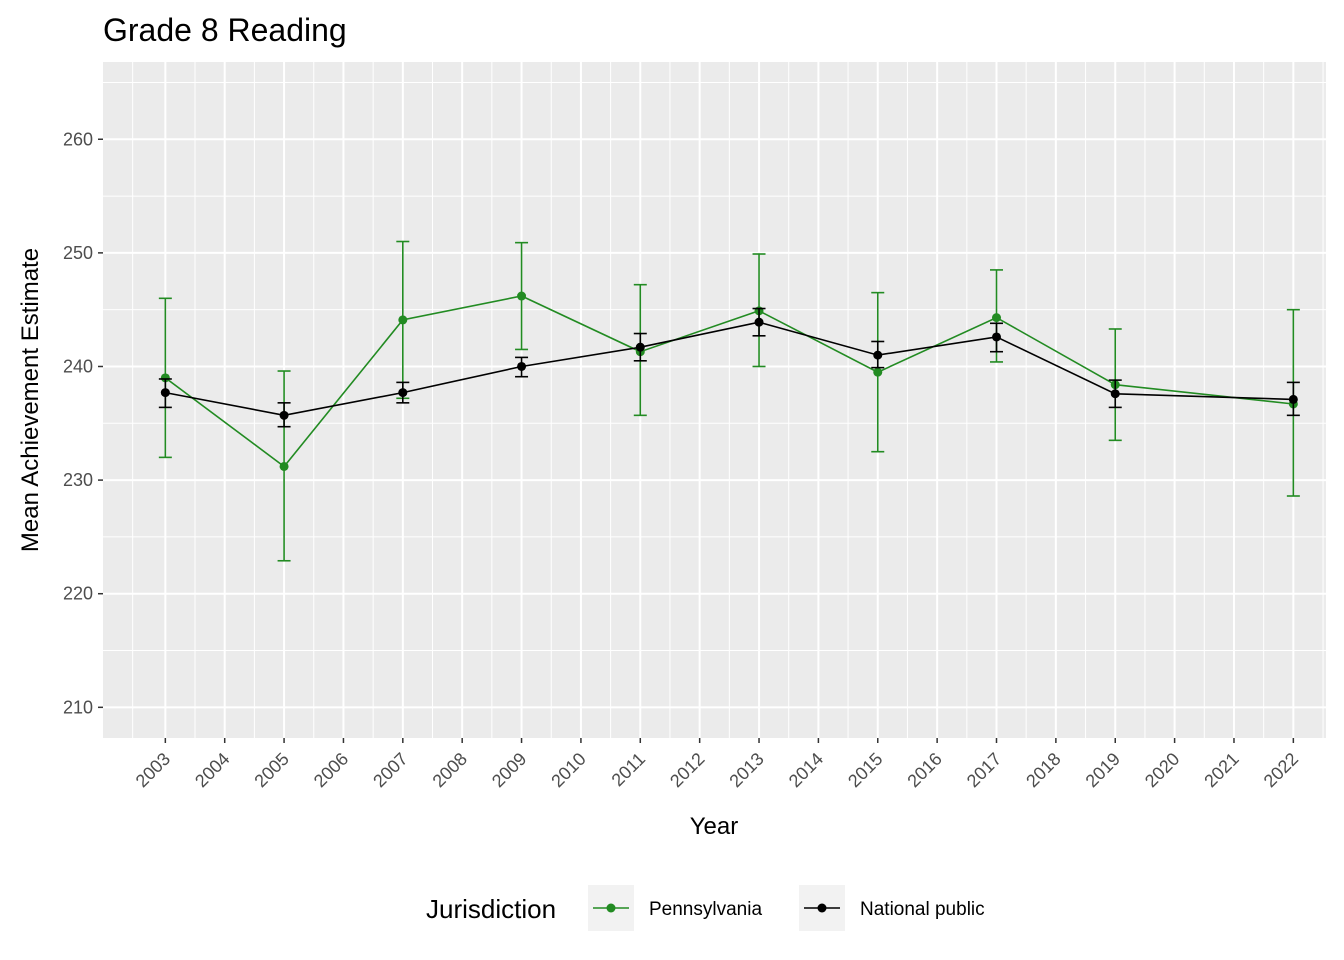 The width and height of the screenshot is (1344, 960). What do you see at coordinates (390, 770) in the screenshot?
I see `x-tick-label: 2007` at bounding box center [390, 770].